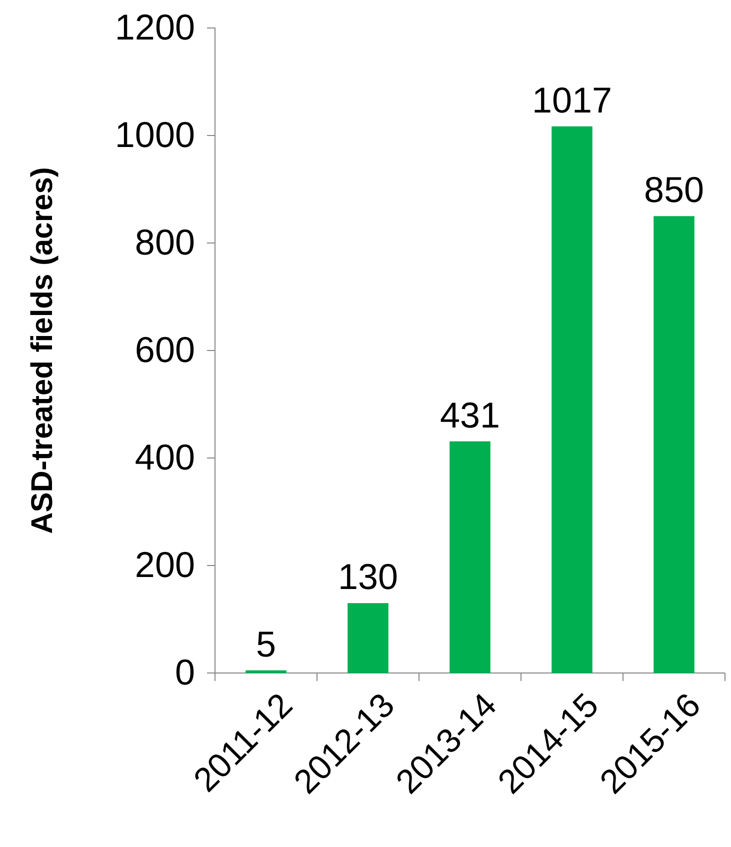  Describe the element at coordinates (368, 577) in the screenshot. I see `data-label: 130` at that location.